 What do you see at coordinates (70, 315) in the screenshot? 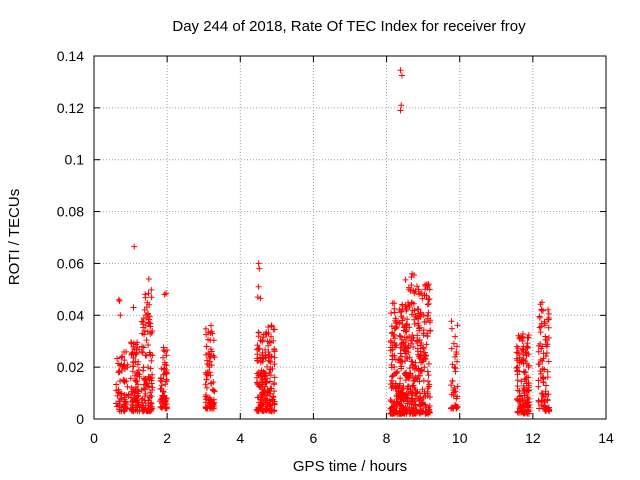
I see `y-tick-label: 0.04` at bounding box center [70, 315].